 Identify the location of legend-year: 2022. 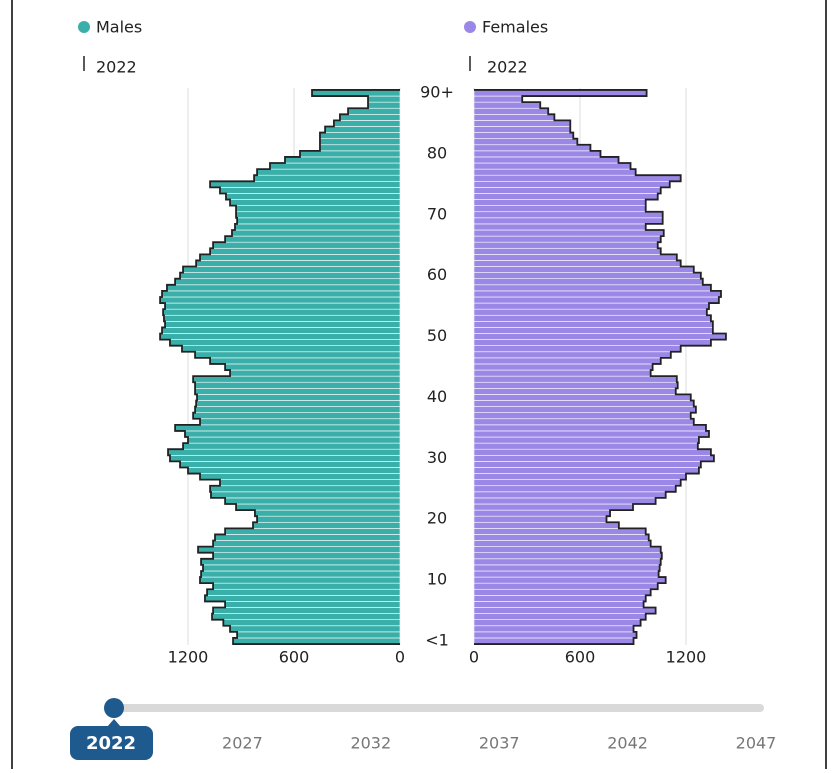
(507, 67).